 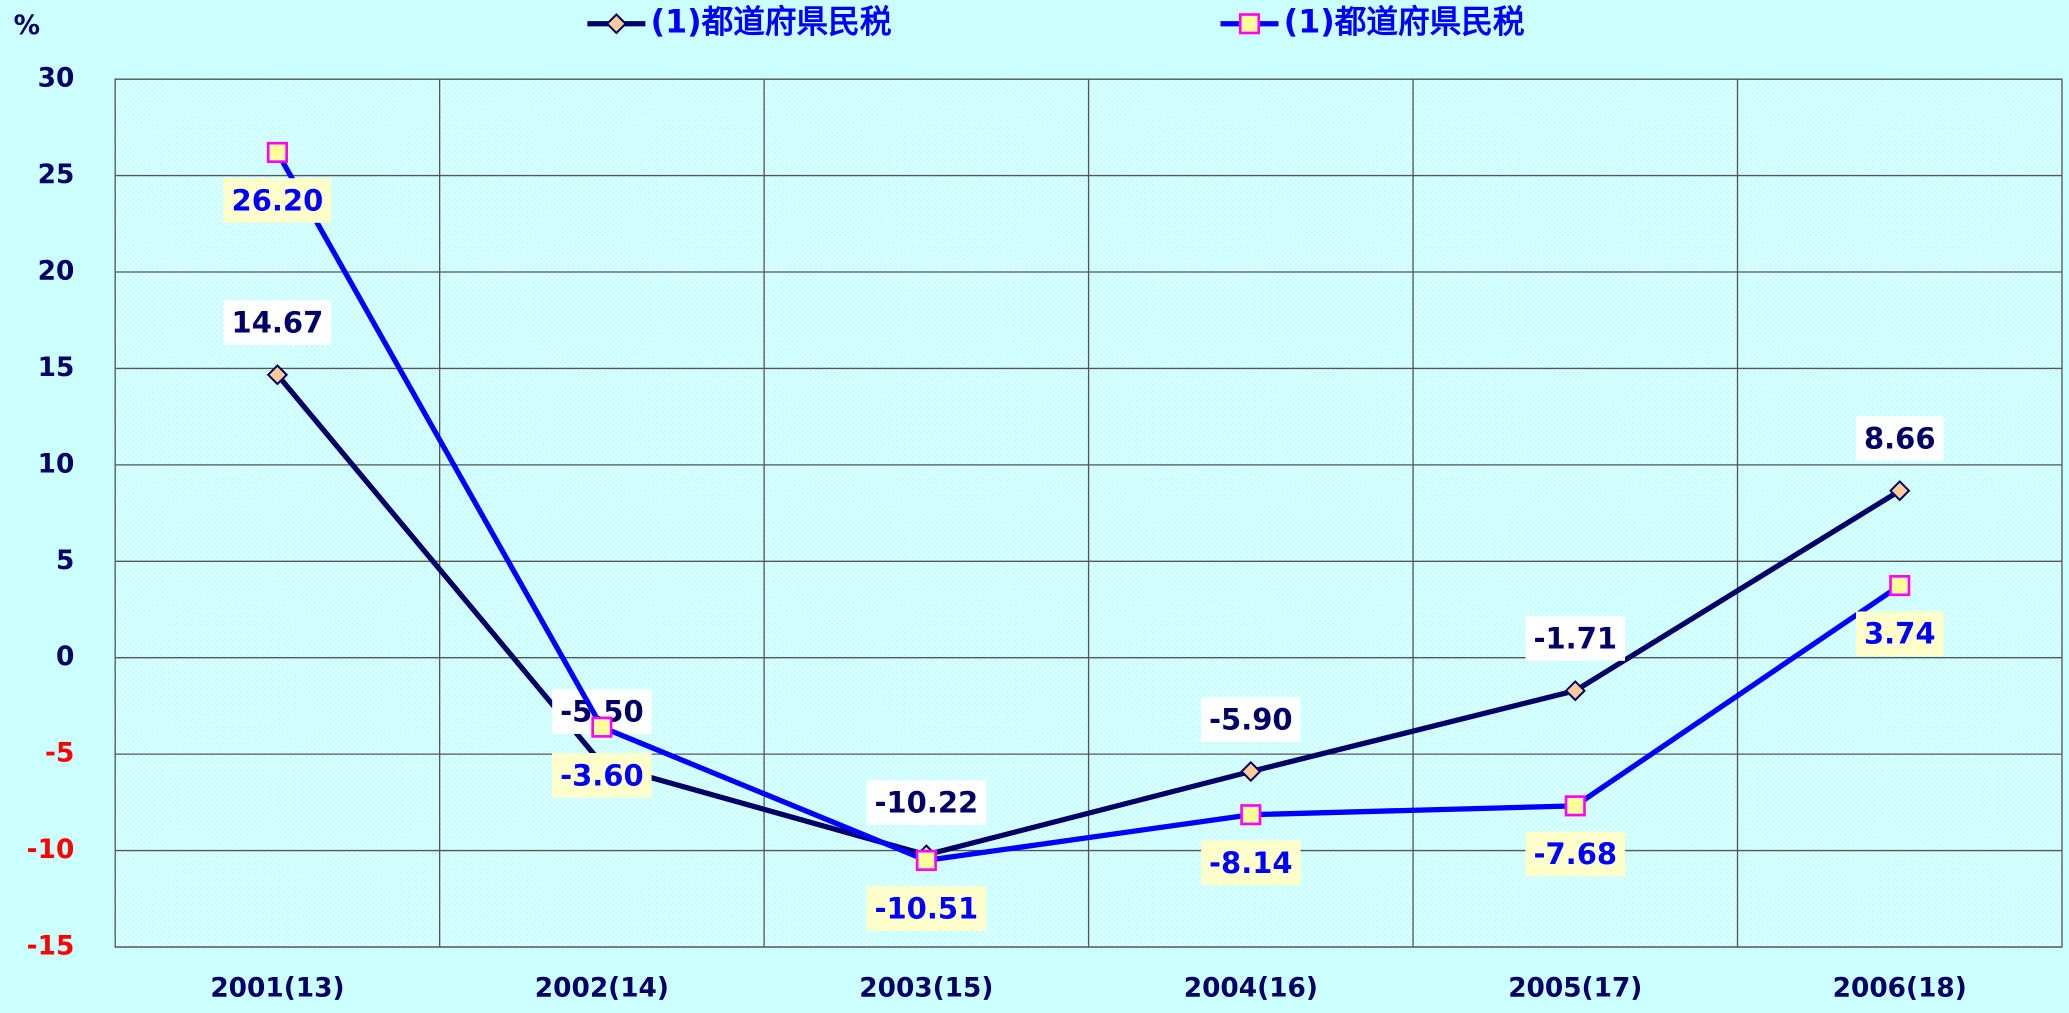 I want to click on y-tick-label: -5, so click(x=59, y=754).